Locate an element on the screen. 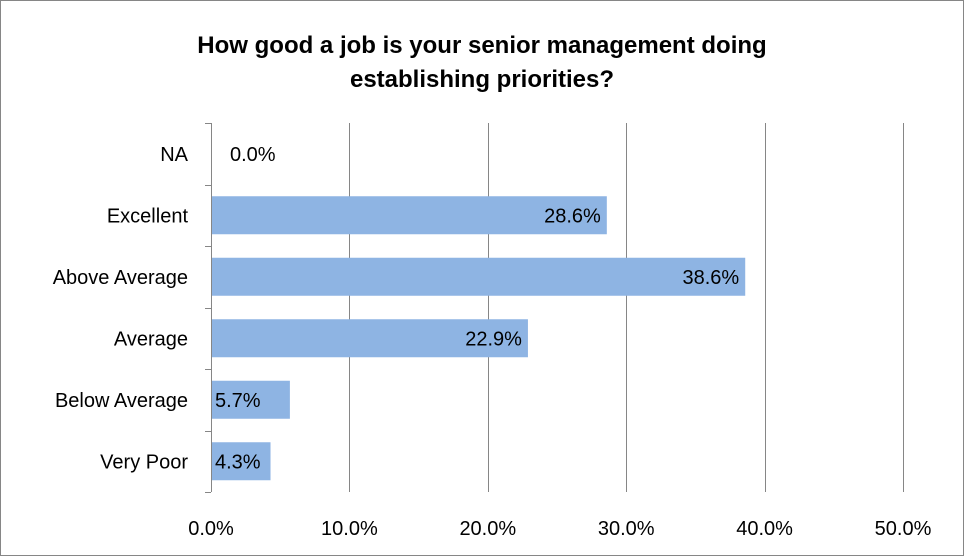 The height and width of the screenshot is (556, 964). category-label: Average is located at coordinates (151, 339).